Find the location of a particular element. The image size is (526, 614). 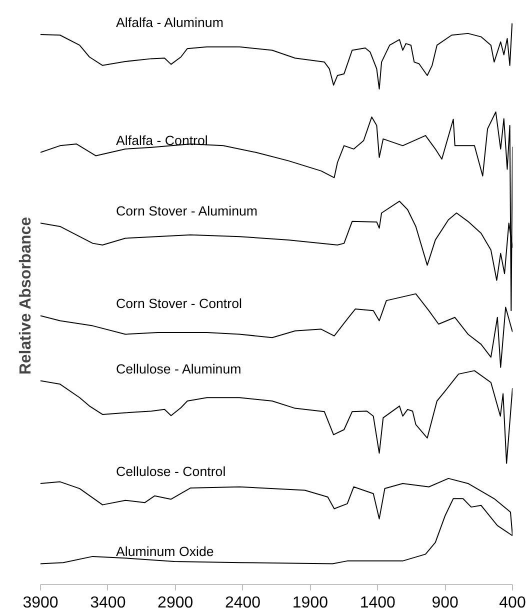

series-label: Corn Stover - Control is located at coordinates (179, 304).